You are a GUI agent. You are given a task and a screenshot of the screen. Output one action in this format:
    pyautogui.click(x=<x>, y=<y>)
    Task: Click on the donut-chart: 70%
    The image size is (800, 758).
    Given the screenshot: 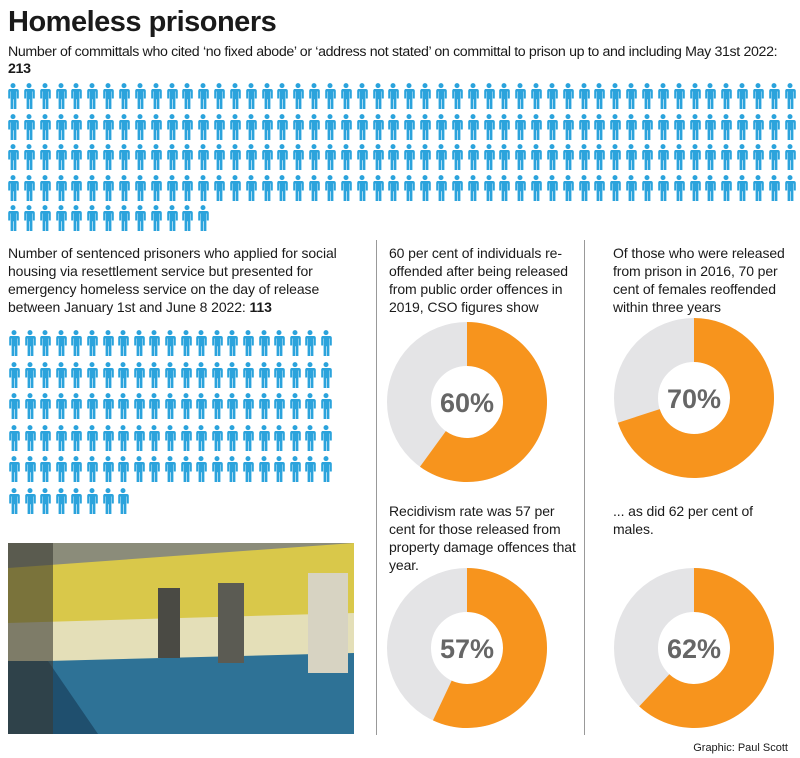 What is the action you would take?
    pyautogui.click(x=694, y=398)
    